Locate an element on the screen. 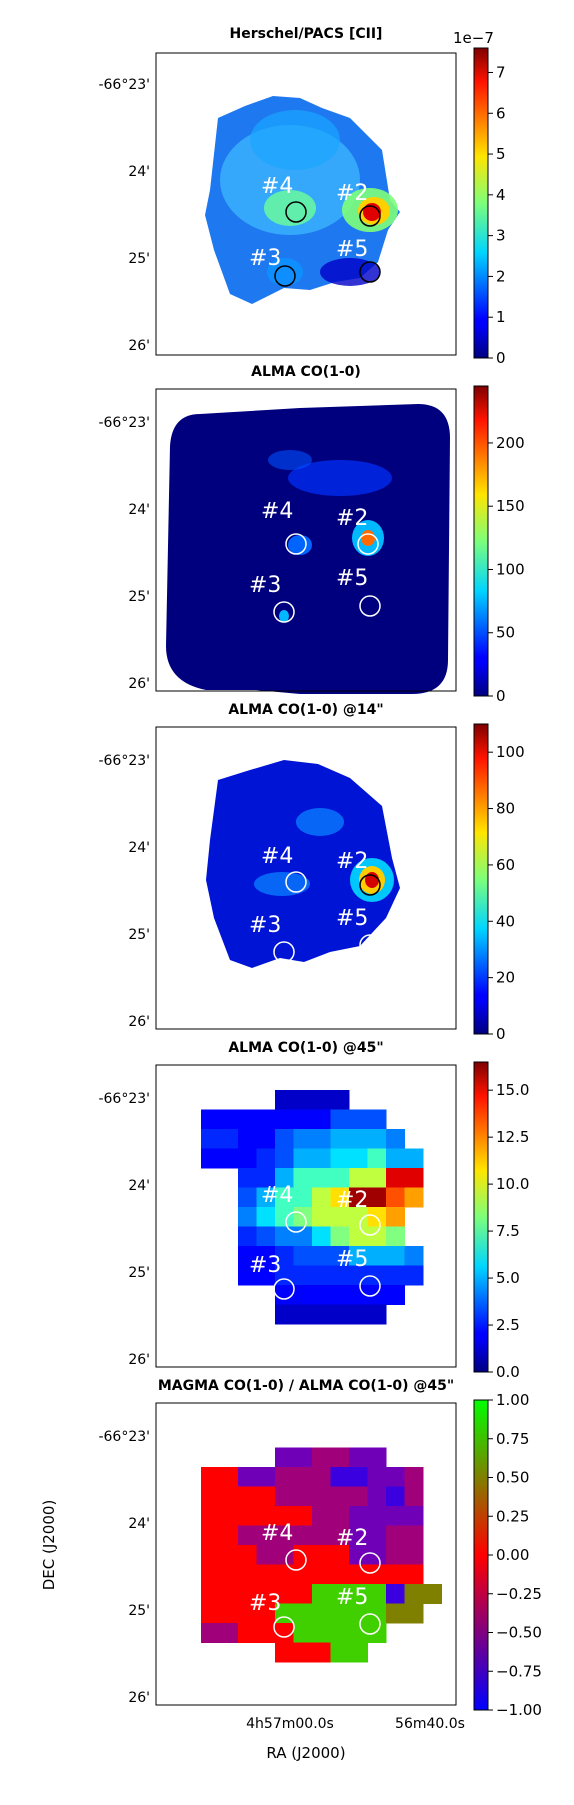 The height and width of the screenshot is (1805, 574). map-image is located at coordinates (308, 549).